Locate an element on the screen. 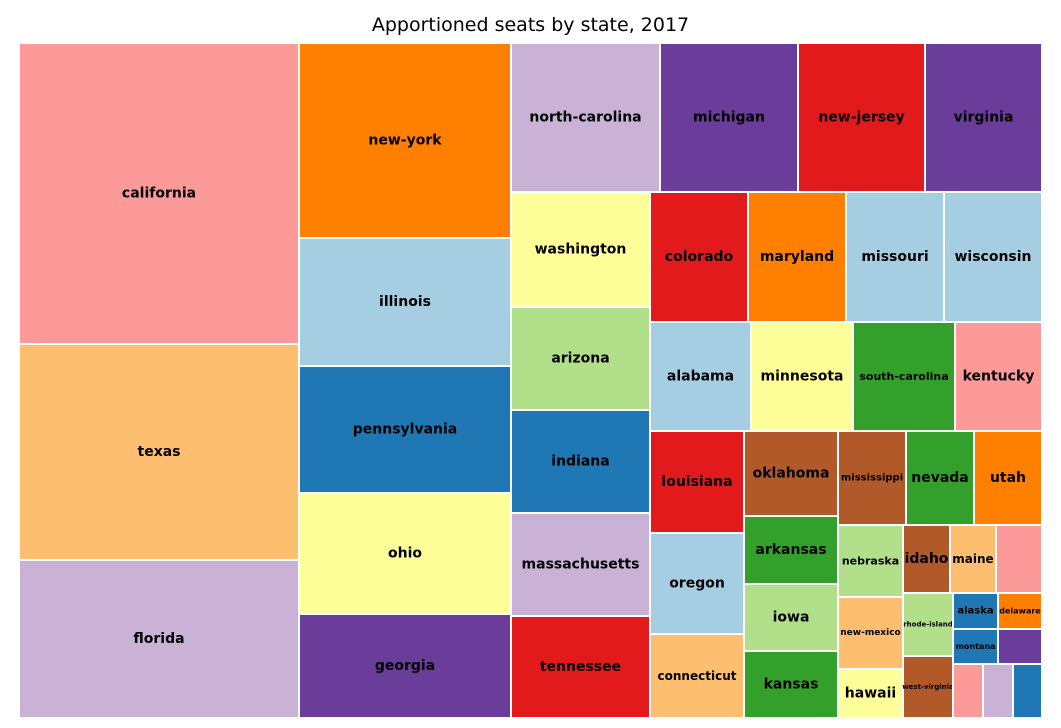 The width and height of the screenshot is (1061, 728). tile-label-new-mexico: new-mexico is located at coordinates (870, 633).